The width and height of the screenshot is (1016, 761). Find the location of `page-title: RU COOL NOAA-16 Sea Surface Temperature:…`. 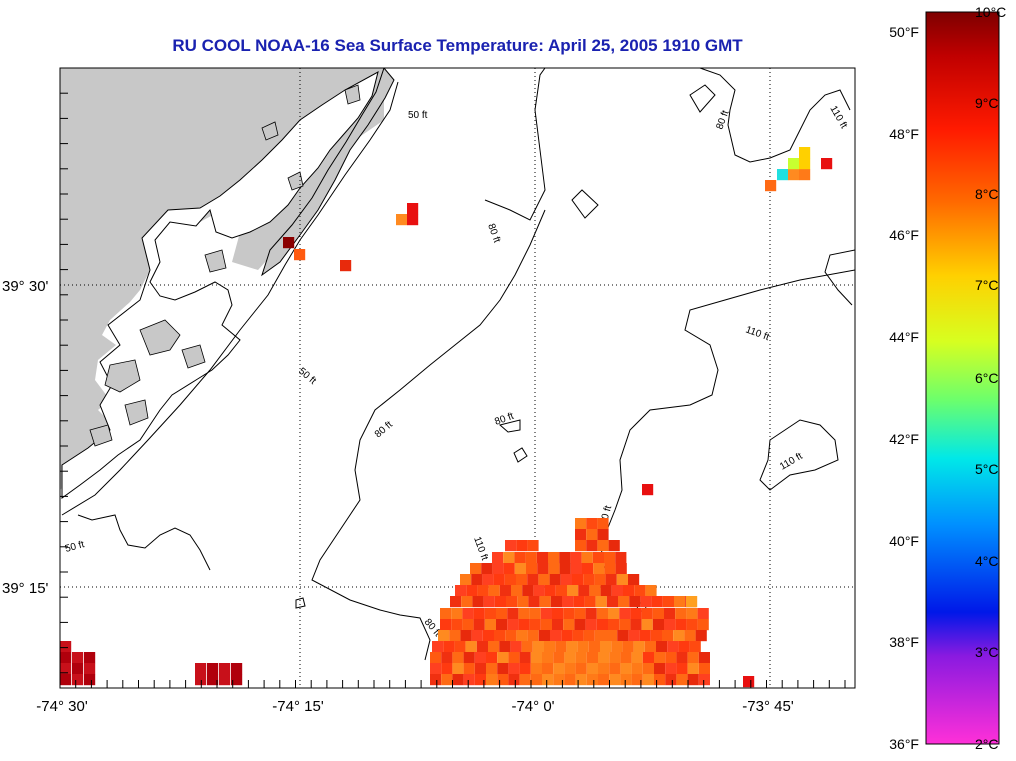

page-title: RU COOL NOAA-16 Sea Surface Temperature:… is located at coordinates (457, 45).